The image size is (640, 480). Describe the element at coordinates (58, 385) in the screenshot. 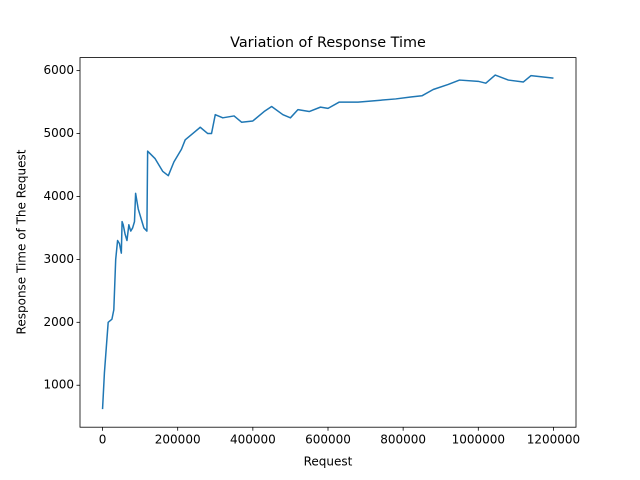

I see `y-tick-label: 1000` at that location.